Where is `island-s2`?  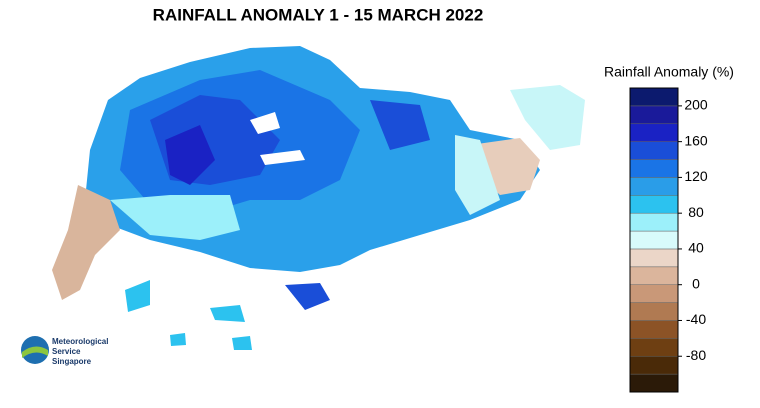 island-s2 is located at coordinates (227, 313).